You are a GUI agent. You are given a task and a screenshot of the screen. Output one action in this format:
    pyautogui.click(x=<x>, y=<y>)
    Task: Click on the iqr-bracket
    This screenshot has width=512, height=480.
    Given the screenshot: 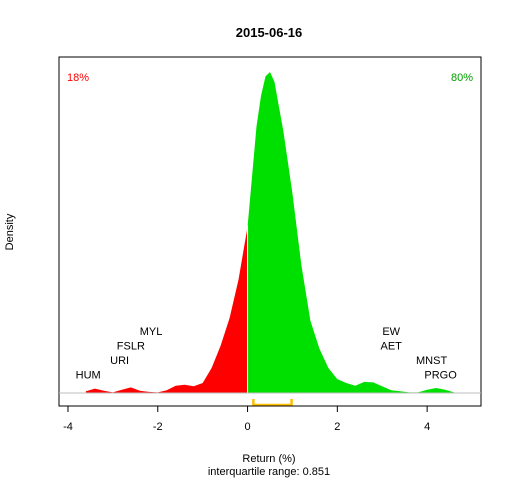 What is the action you would take?
    pyautogui.click(x=272, y=403)
    